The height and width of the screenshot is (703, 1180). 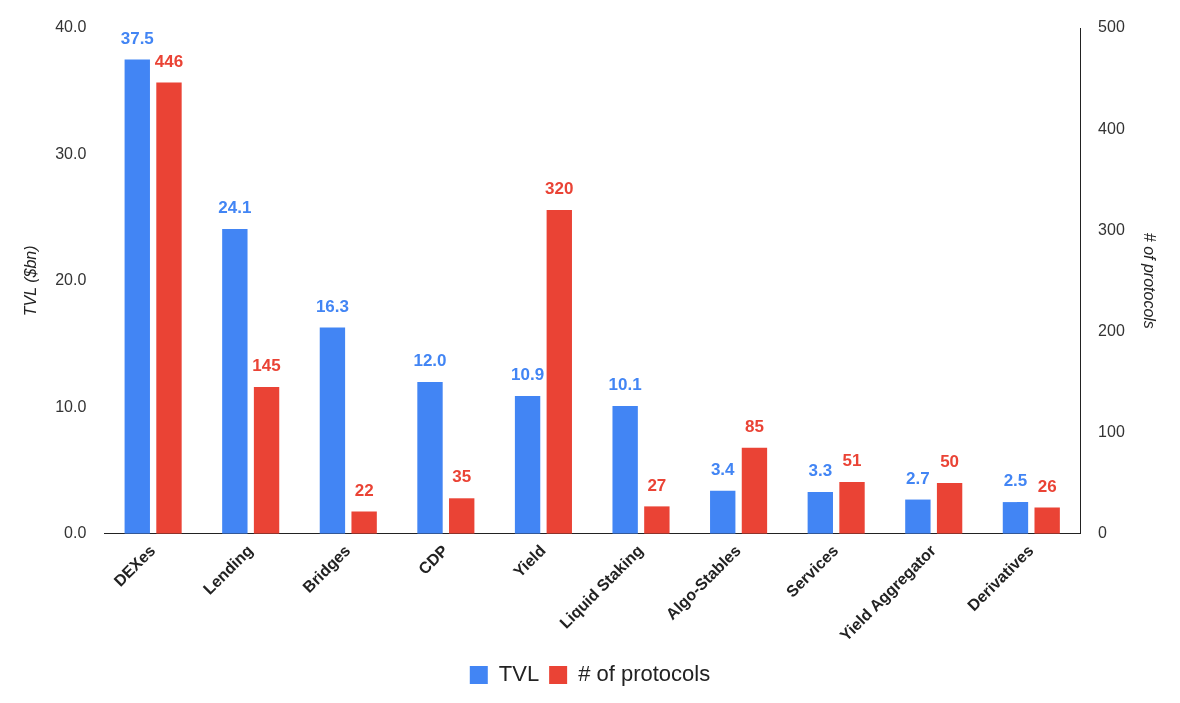 I want to click on data-label: 2.5, so click(x=1015, y=481).